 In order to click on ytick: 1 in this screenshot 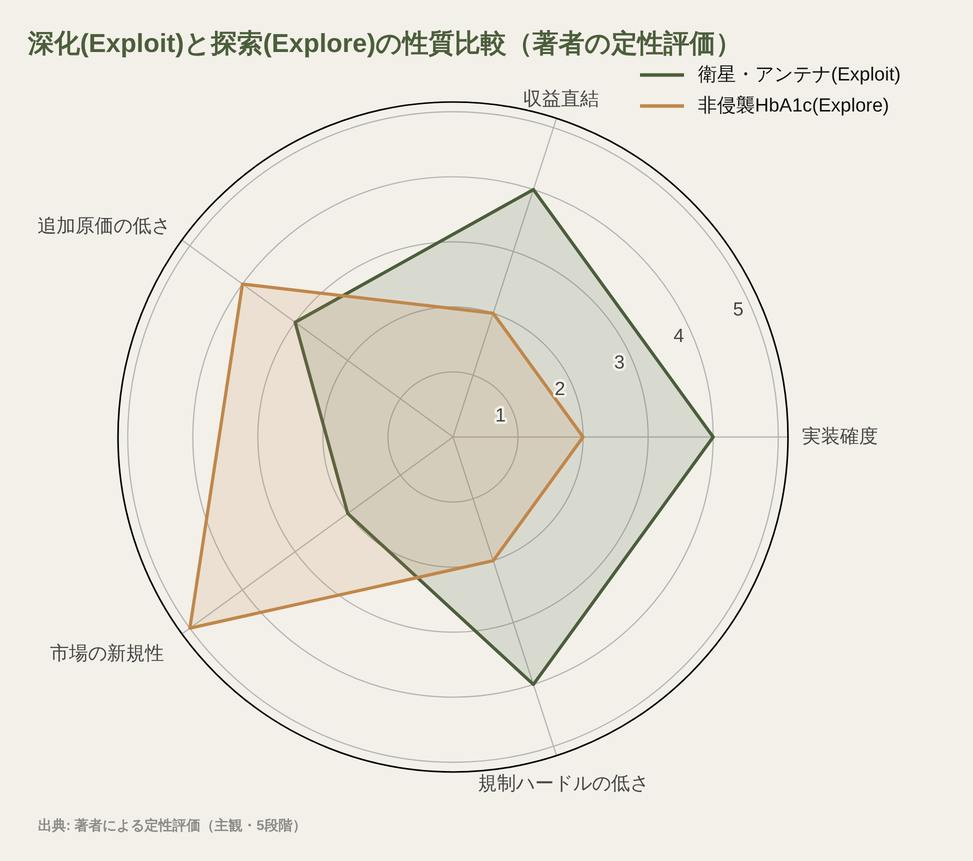, I will do `click(500, 415)`.